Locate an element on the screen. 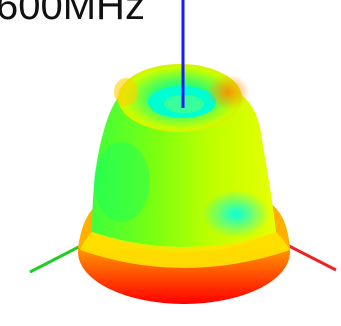 The image size is (341, 326). frequency-label: 600MHz is located at coordinates (72, 14).